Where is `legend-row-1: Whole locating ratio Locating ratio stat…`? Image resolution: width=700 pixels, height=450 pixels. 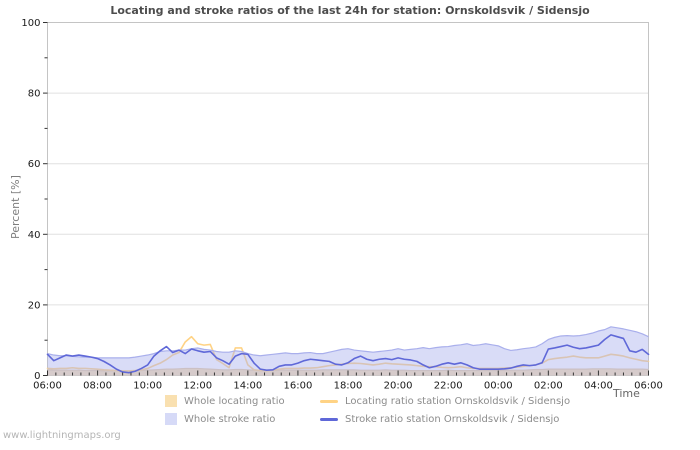
legend-row-1: Whole locating ratio Locating ratio stat… is located at coordinates (367, 401).